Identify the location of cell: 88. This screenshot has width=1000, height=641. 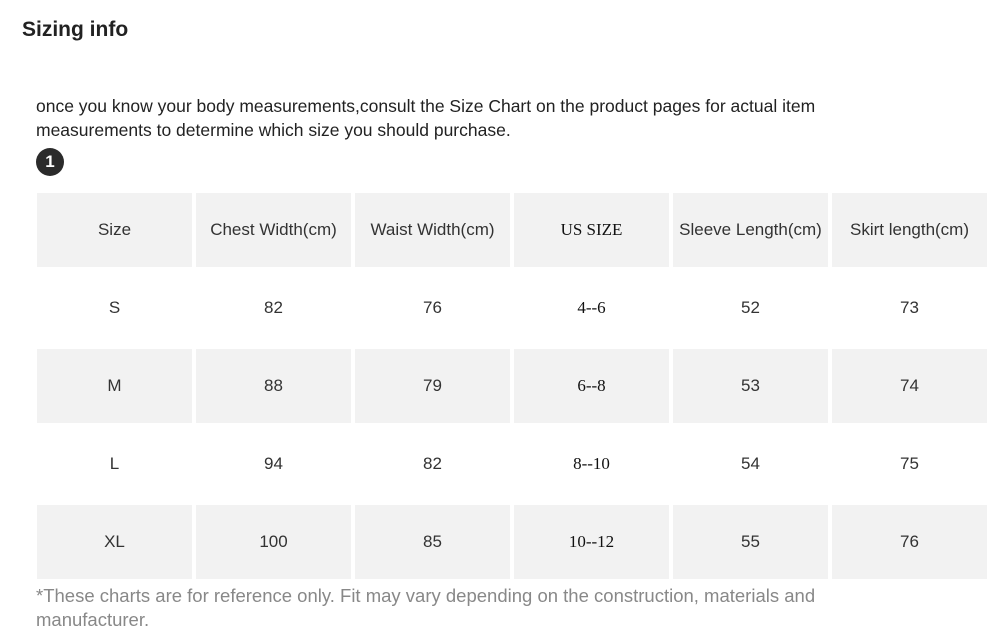
(273, 386).